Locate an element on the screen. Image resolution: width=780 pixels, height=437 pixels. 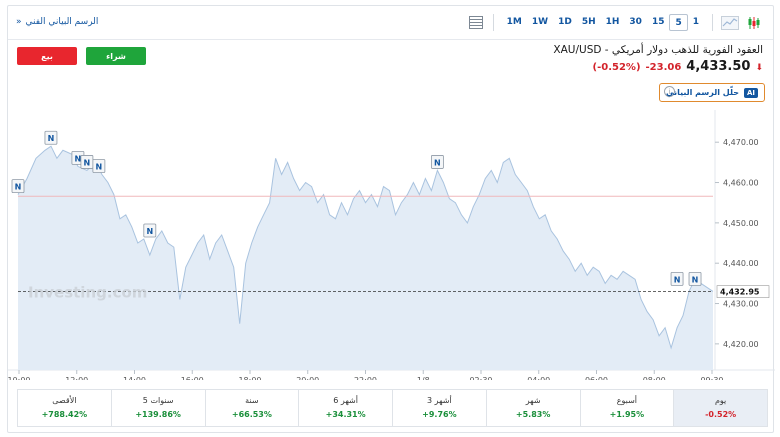
last-price-label: 4,432.95 is located at coordinates (740, 292).